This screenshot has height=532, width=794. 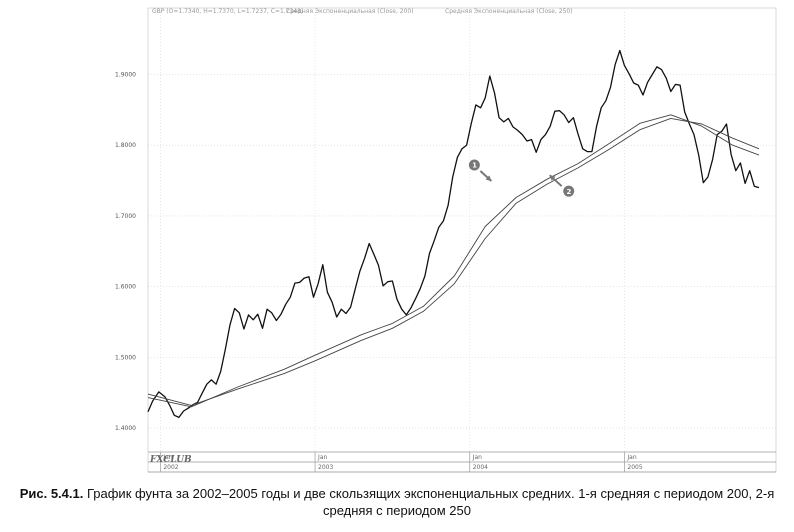 What do you see at coordinates (521, 178) in the screenshot?
I see `annotation-group: 12` at bounding box center [521, 178].